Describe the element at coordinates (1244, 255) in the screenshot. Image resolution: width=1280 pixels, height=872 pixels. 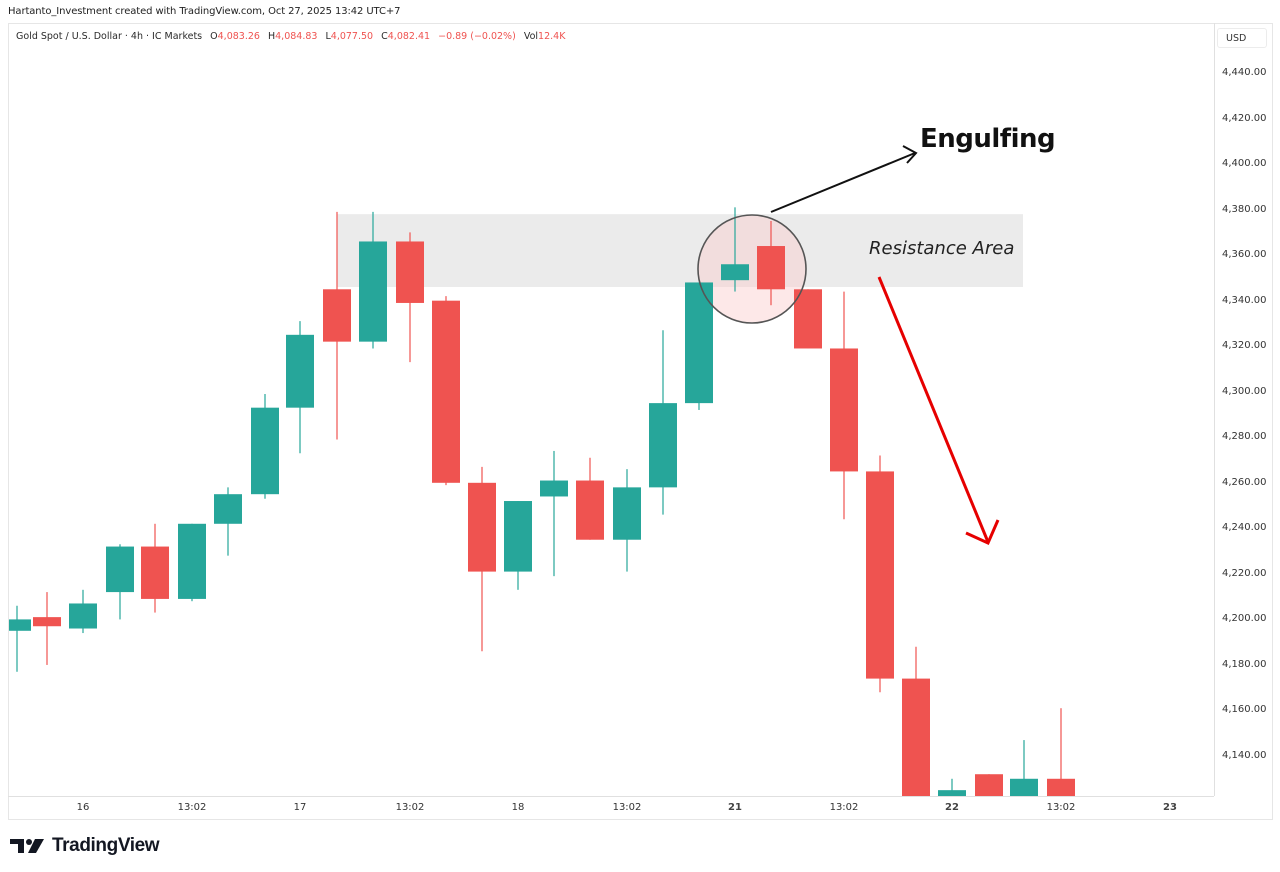
I see `price-tick-label: 4,360.00` at that location.